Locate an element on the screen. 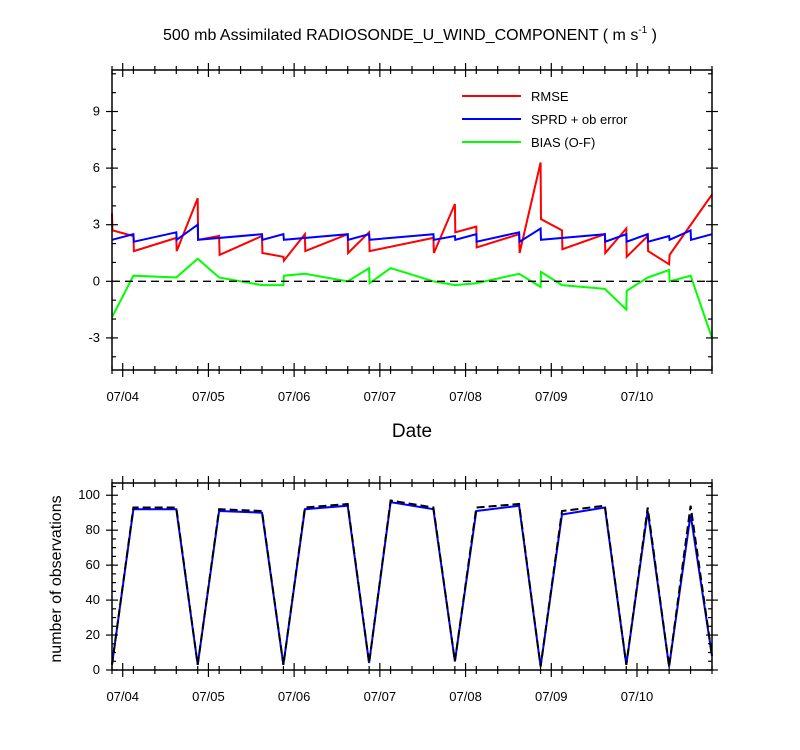 The width and height of the screenshot is (800, 750). y-tick-label: 80 is located at coordinates (93, 529).